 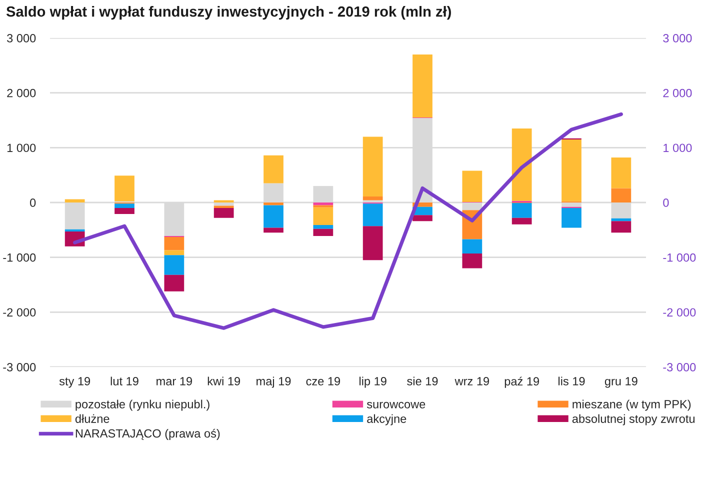 What do you see at coordinates (631, 405) in the screenshot?
I see `legend-label: mieszane (w tym PPK)` at bounding box center [631, 405].